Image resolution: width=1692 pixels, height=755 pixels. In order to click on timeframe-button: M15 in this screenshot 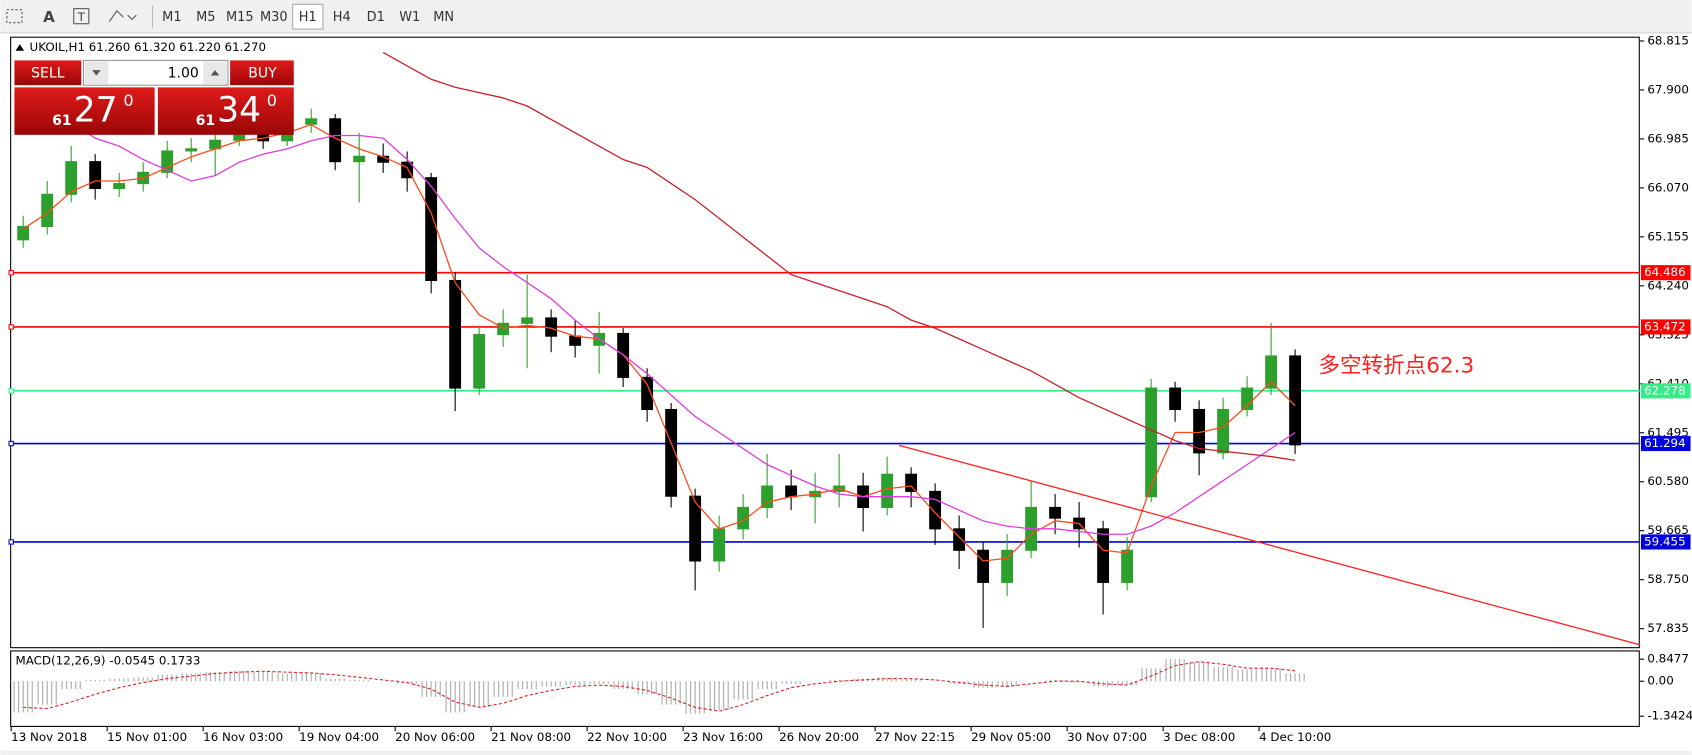, I will do `click(240, 17)`.